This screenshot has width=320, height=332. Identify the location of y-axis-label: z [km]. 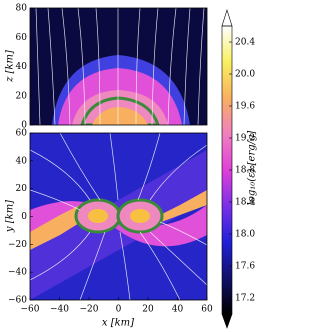
(10, 66).